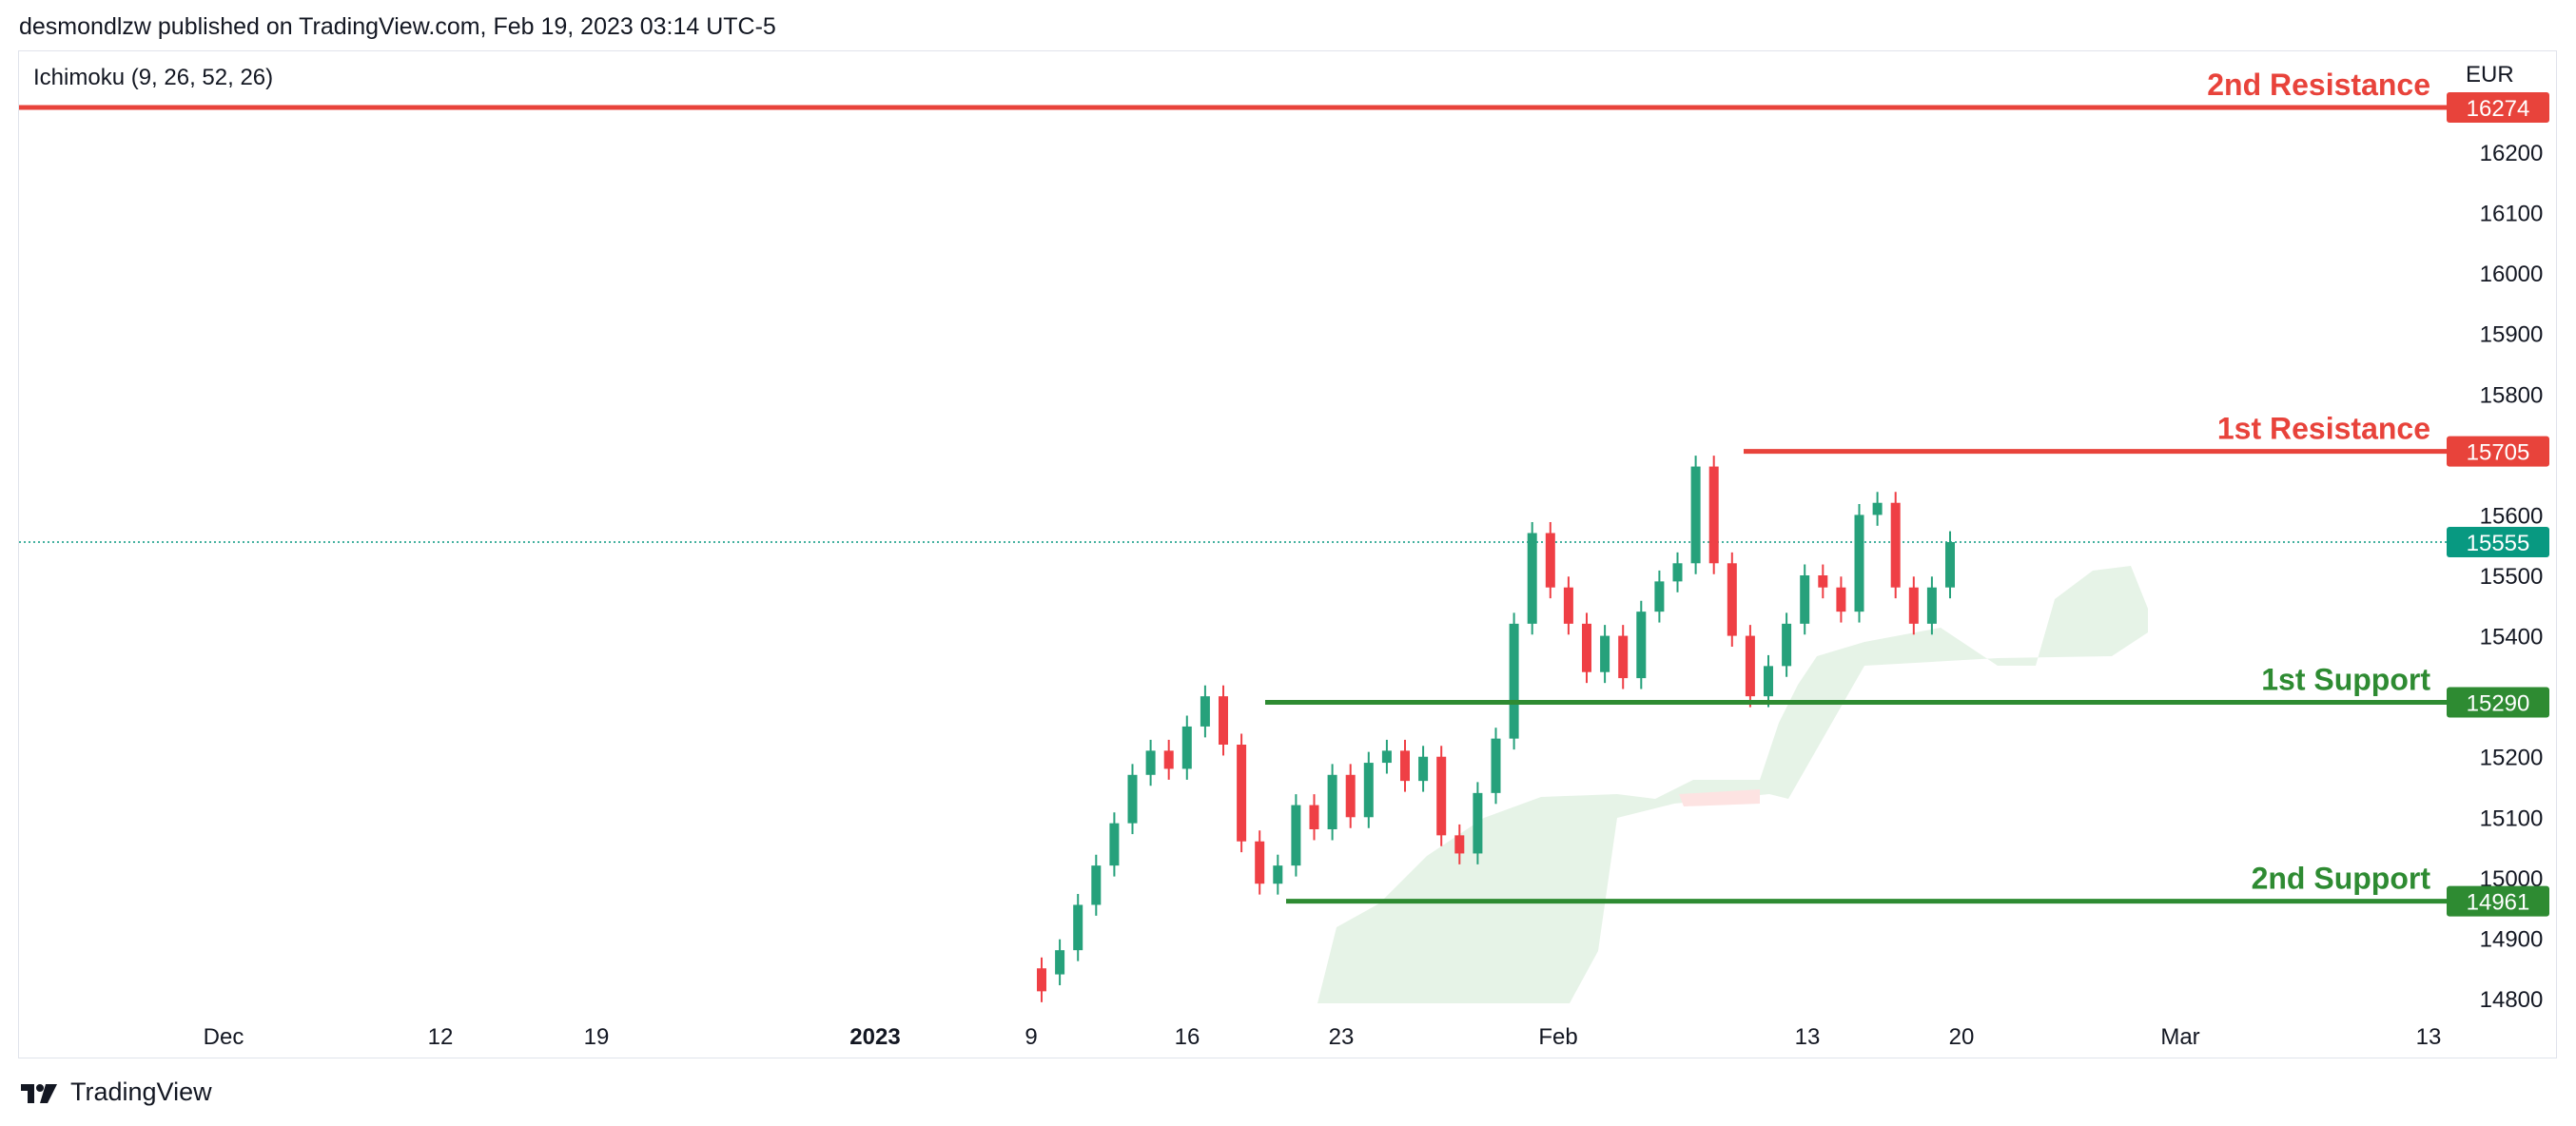  I want to click on 2nd-support-label: 2nd Support, so click(2341, 879).